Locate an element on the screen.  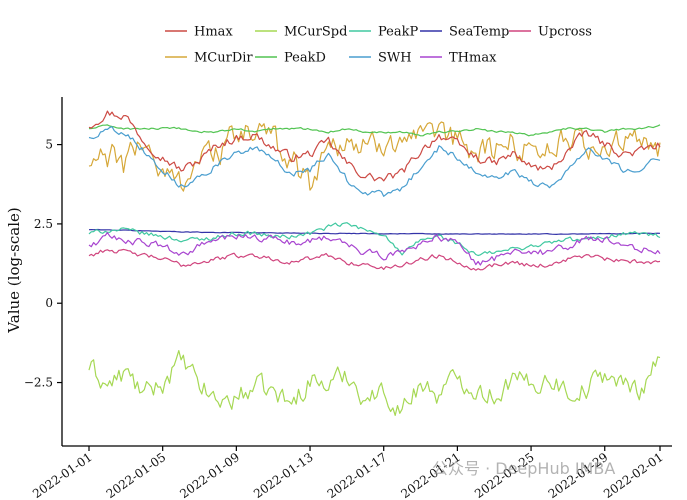
y-tick-label: −2.5 is located at coordinates (38, 383).